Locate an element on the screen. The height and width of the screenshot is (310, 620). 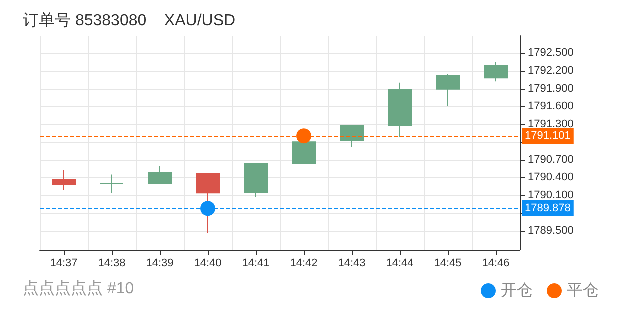
text: 1789.500 is located at coordinates (551, 231).